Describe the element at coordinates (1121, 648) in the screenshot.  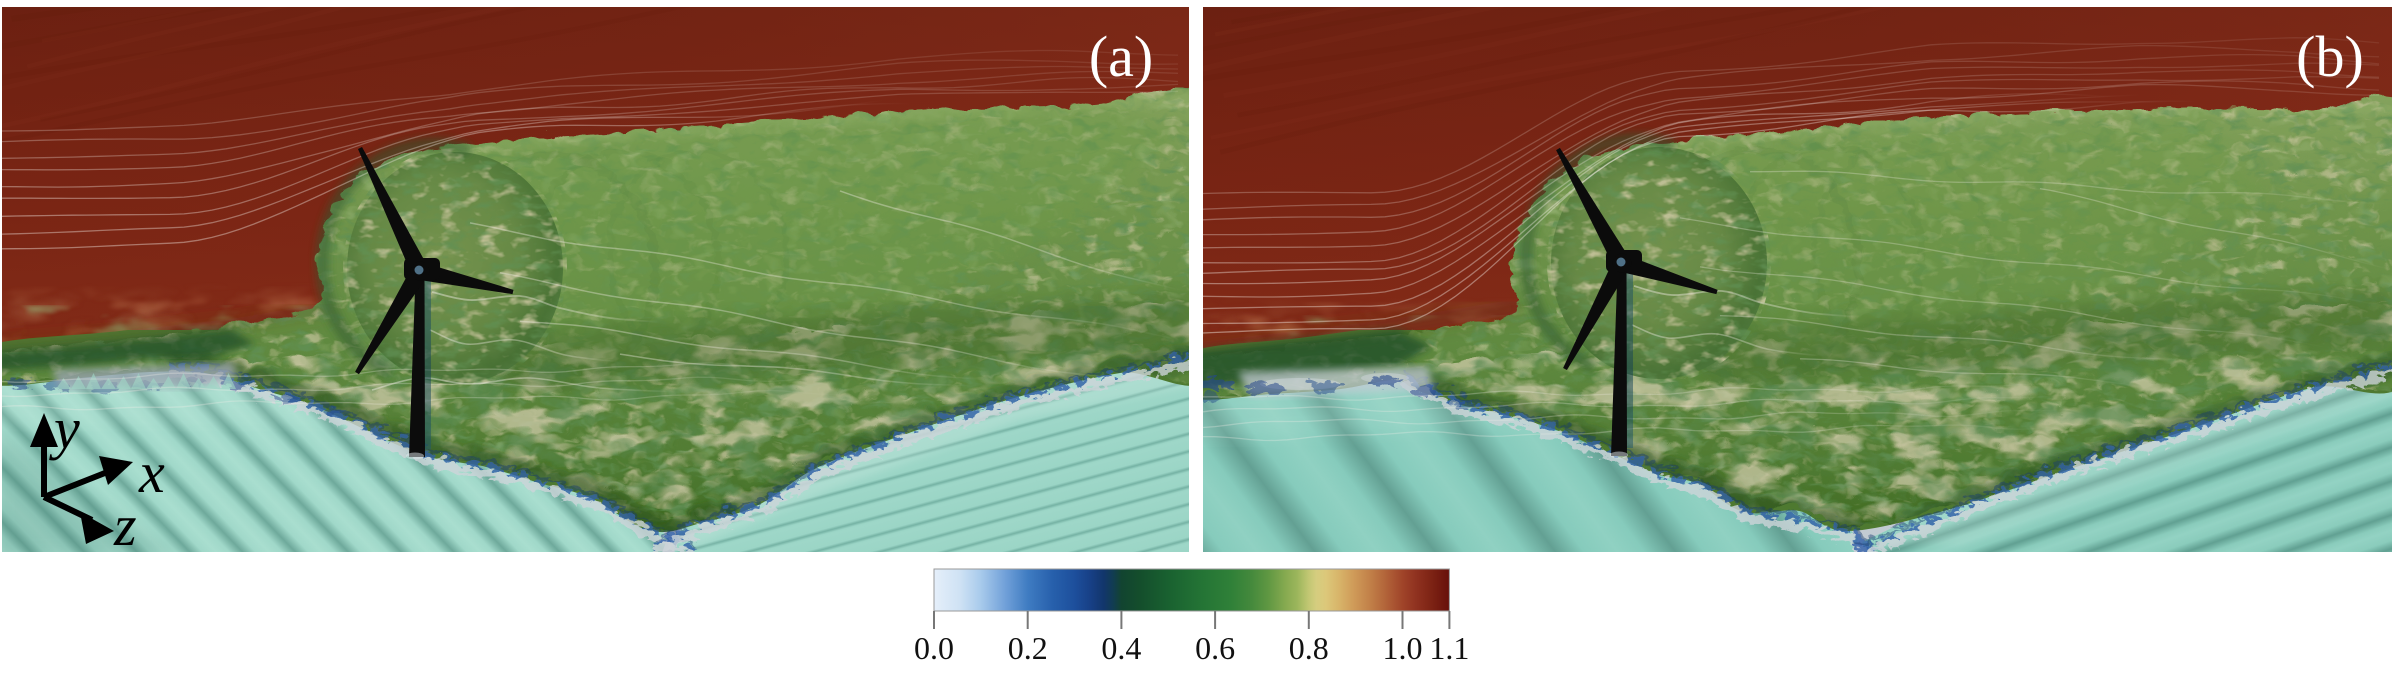
I see `svg-text: 0.4` at that location.